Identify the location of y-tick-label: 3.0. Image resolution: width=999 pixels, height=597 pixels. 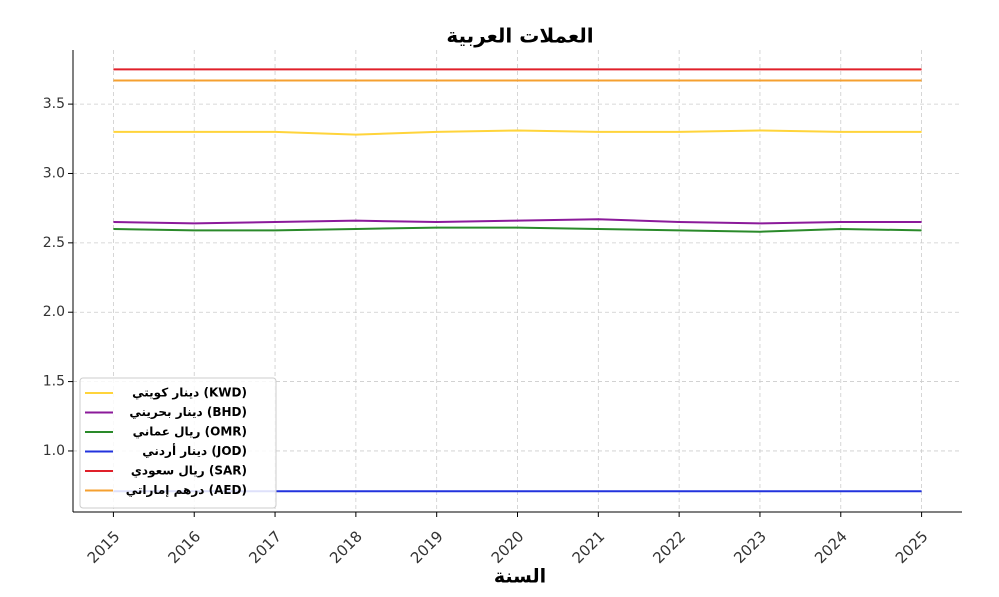
(54, 173).